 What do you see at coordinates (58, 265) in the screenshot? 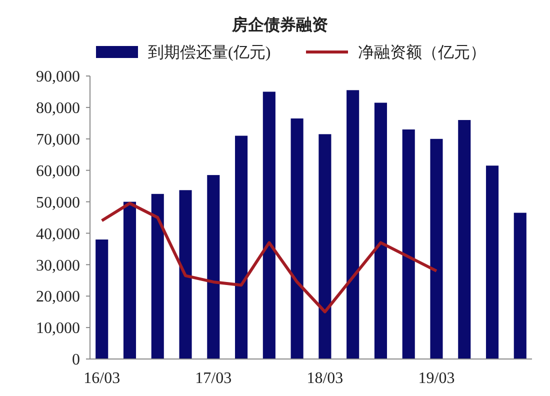
I see `y-tick-label: 30,000` at bounding box center [58, 265].